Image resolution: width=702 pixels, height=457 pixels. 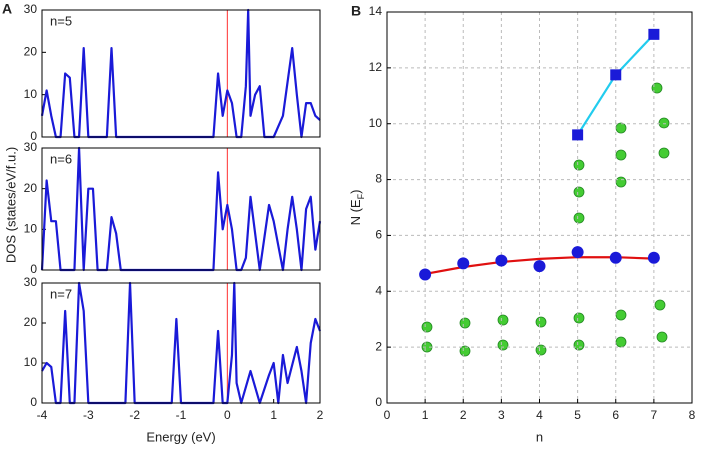 I want to click on y-tick-label: 14, so click(x=376, y=11).